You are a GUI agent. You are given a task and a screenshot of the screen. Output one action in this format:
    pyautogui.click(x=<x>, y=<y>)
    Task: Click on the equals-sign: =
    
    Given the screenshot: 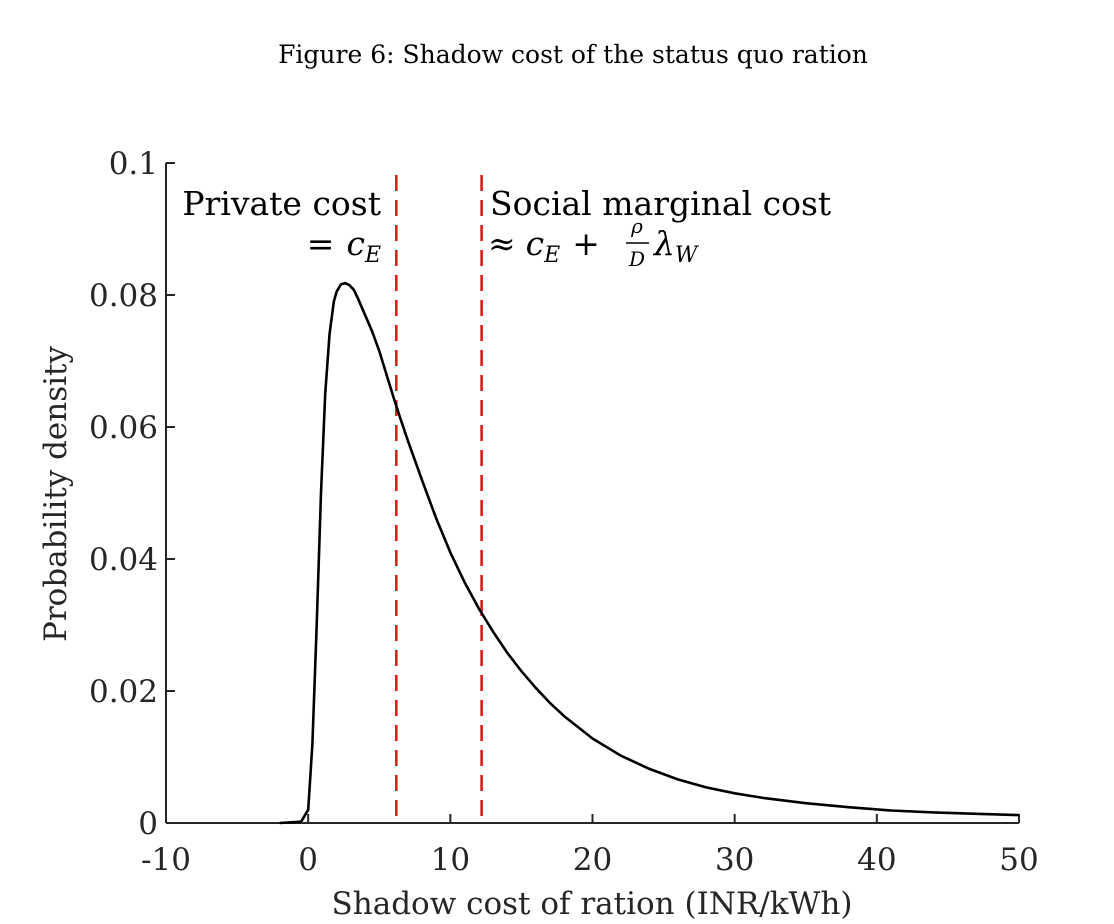 What is the action you would take?
    pyautogui.click(x=321, y=243)
    